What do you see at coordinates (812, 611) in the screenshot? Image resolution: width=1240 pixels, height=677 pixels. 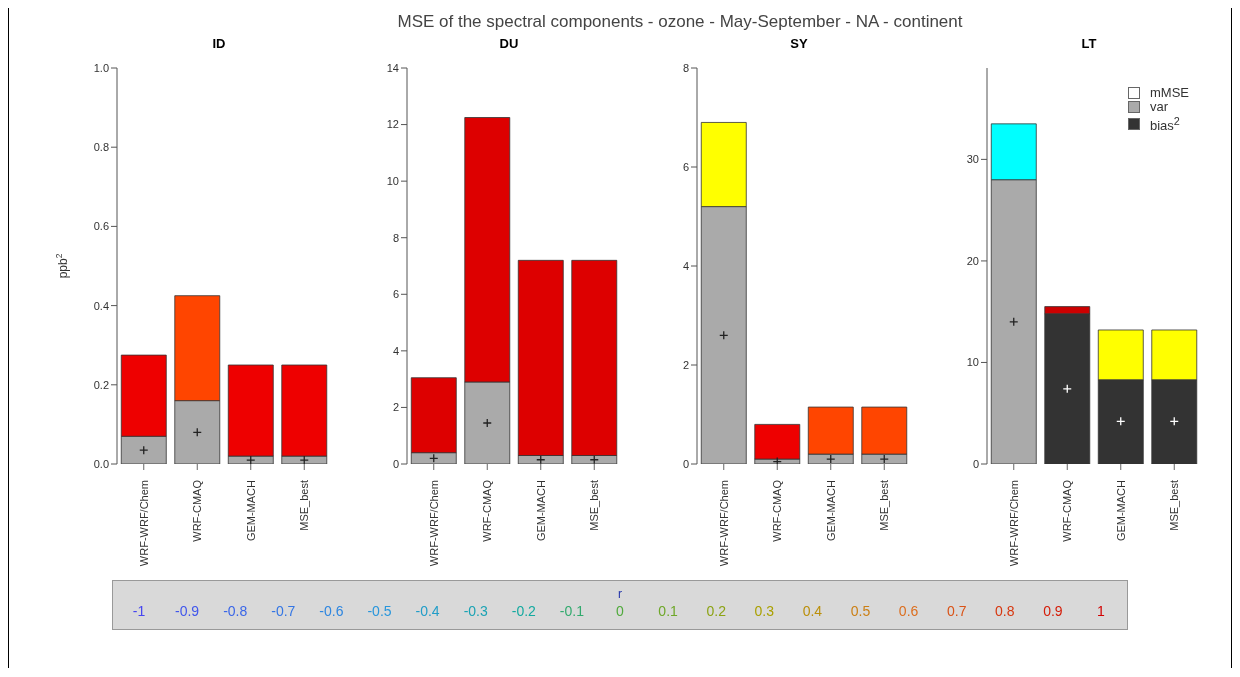 I see `color-bar-label: 0.4` at bounding box center [812, 611].